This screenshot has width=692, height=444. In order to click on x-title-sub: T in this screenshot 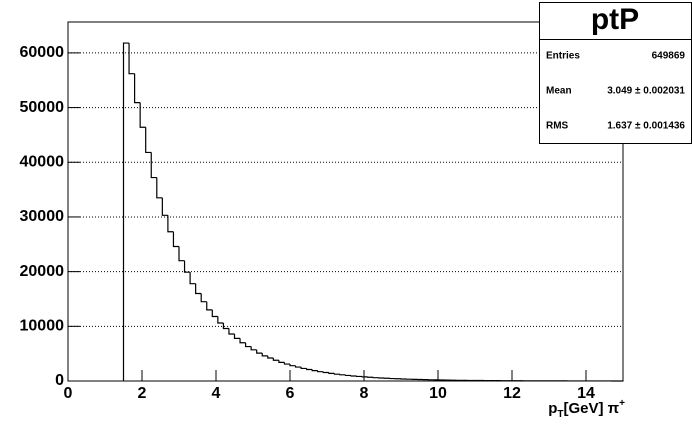, I will do `click(560, 414)`.